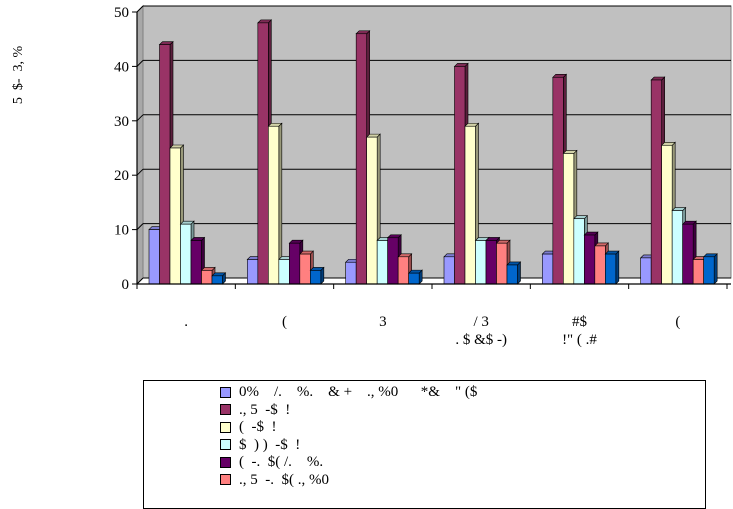  I want to click on side-wall, so click(140, 145).